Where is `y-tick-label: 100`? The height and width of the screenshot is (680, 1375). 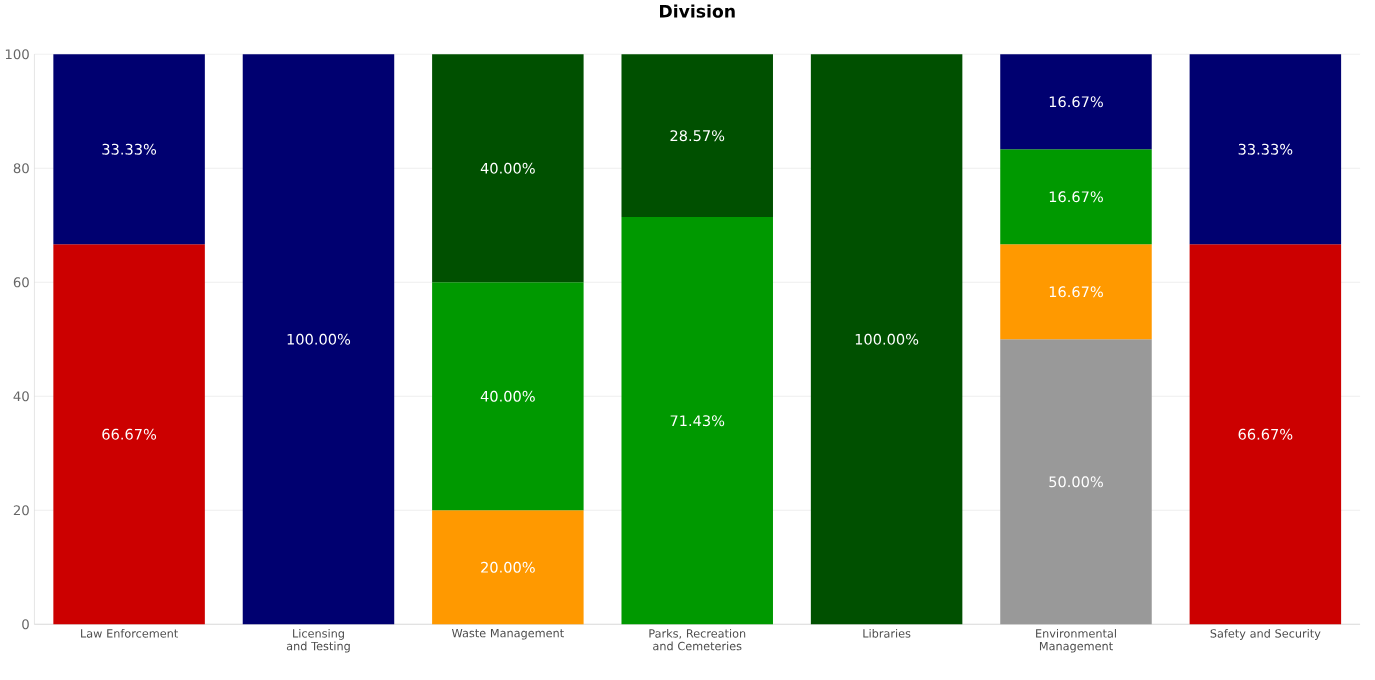
y-tick-label: 100 is located at coordinates (17, 54).